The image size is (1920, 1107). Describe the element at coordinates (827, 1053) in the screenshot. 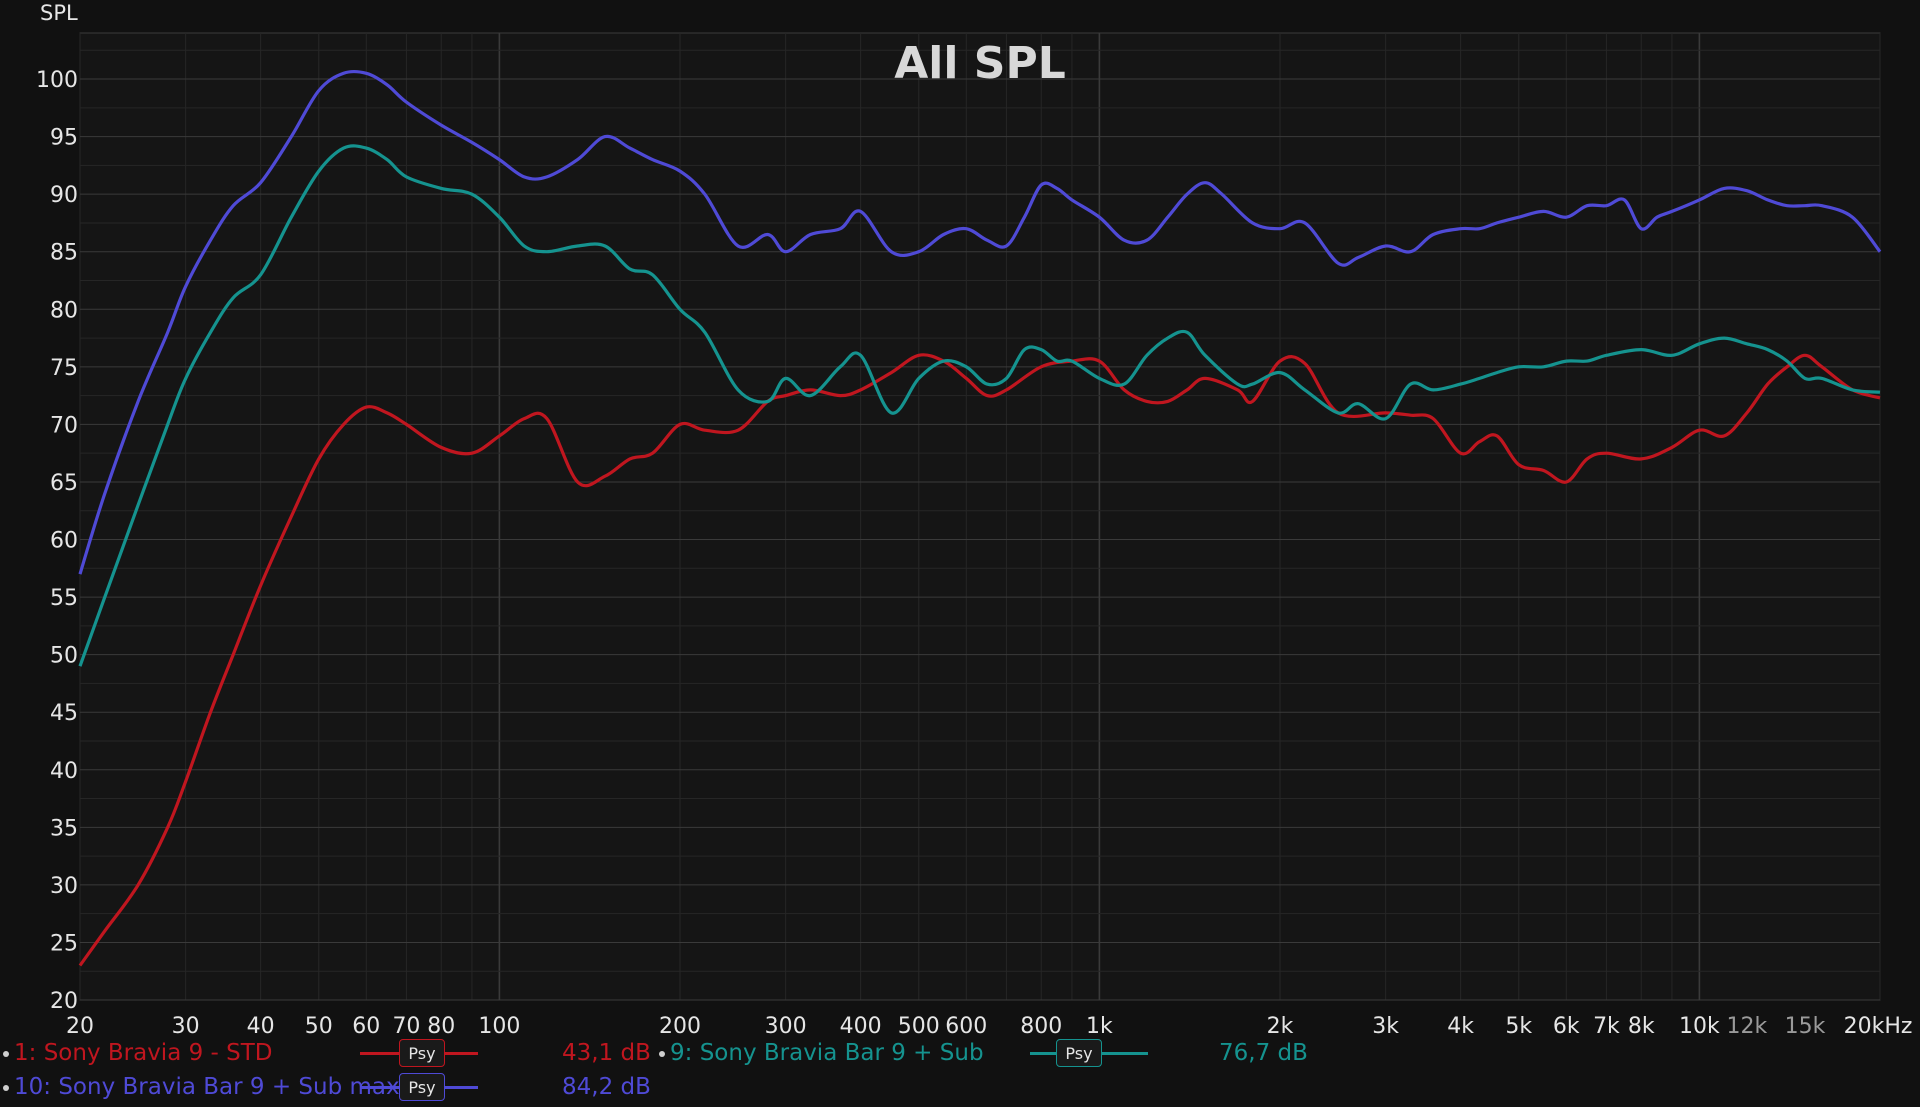

I see `legend-label: 9: Sony Bravia Bar 9 + Sub` at that location.